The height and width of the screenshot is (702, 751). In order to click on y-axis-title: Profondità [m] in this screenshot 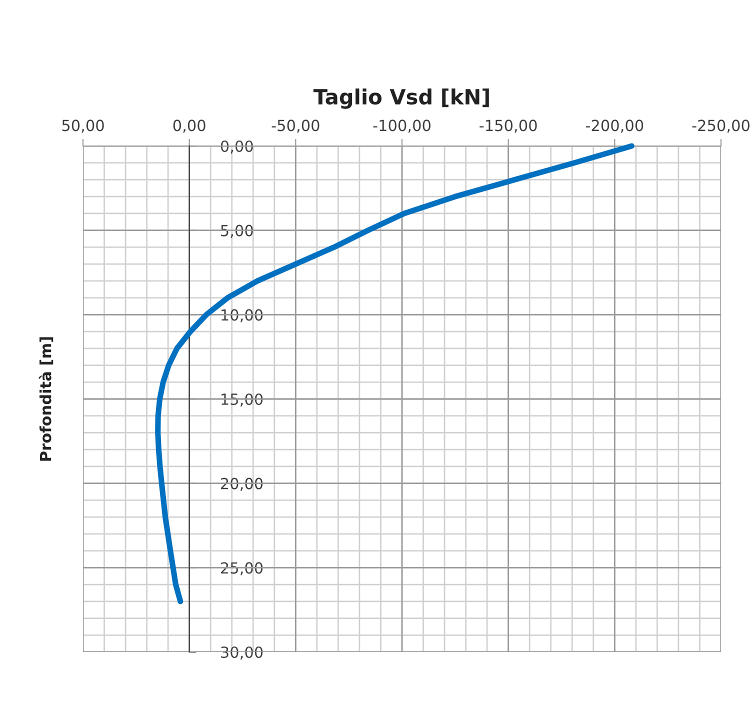, I will do `click(46, 399)`.